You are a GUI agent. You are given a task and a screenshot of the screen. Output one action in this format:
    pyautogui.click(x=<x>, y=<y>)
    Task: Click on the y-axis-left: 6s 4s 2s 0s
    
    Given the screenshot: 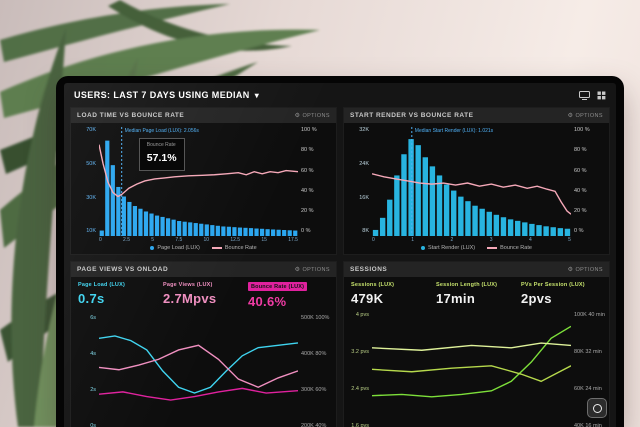 What is the action you would take?
    pyautogui.click(x=86, y=371)
    